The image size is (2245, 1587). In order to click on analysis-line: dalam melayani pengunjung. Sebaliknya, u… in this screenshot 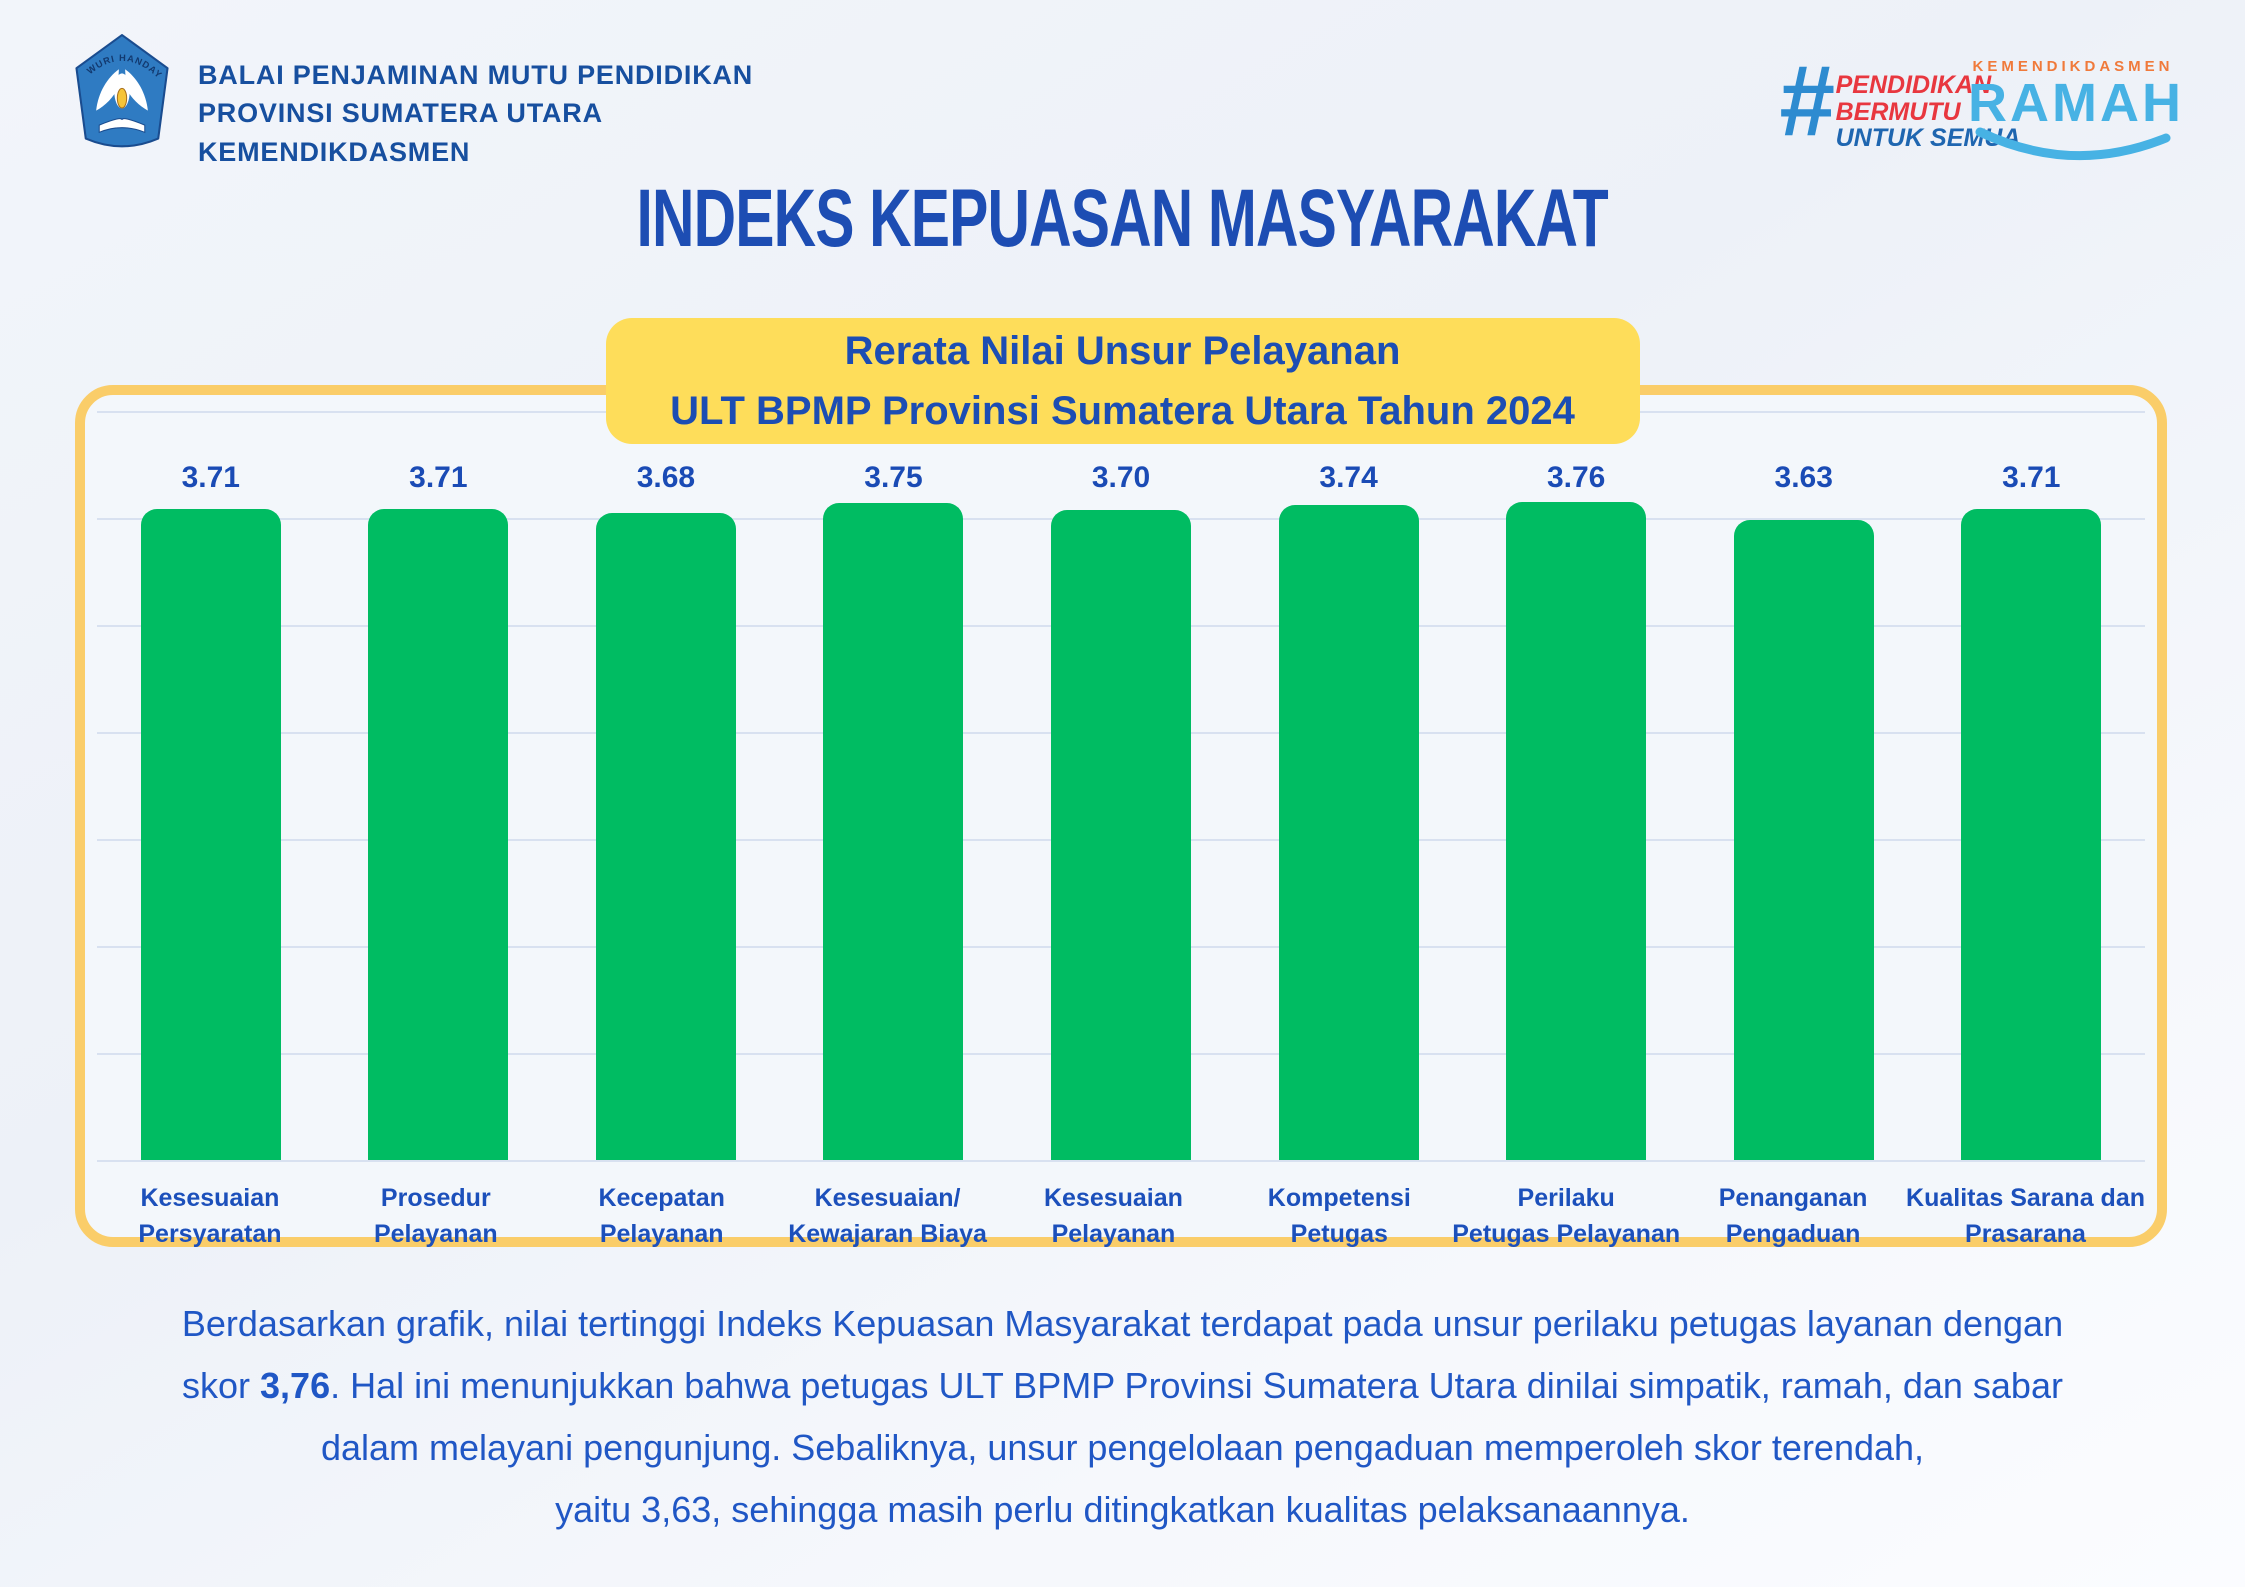, I will do `click(1122, 1448)`.